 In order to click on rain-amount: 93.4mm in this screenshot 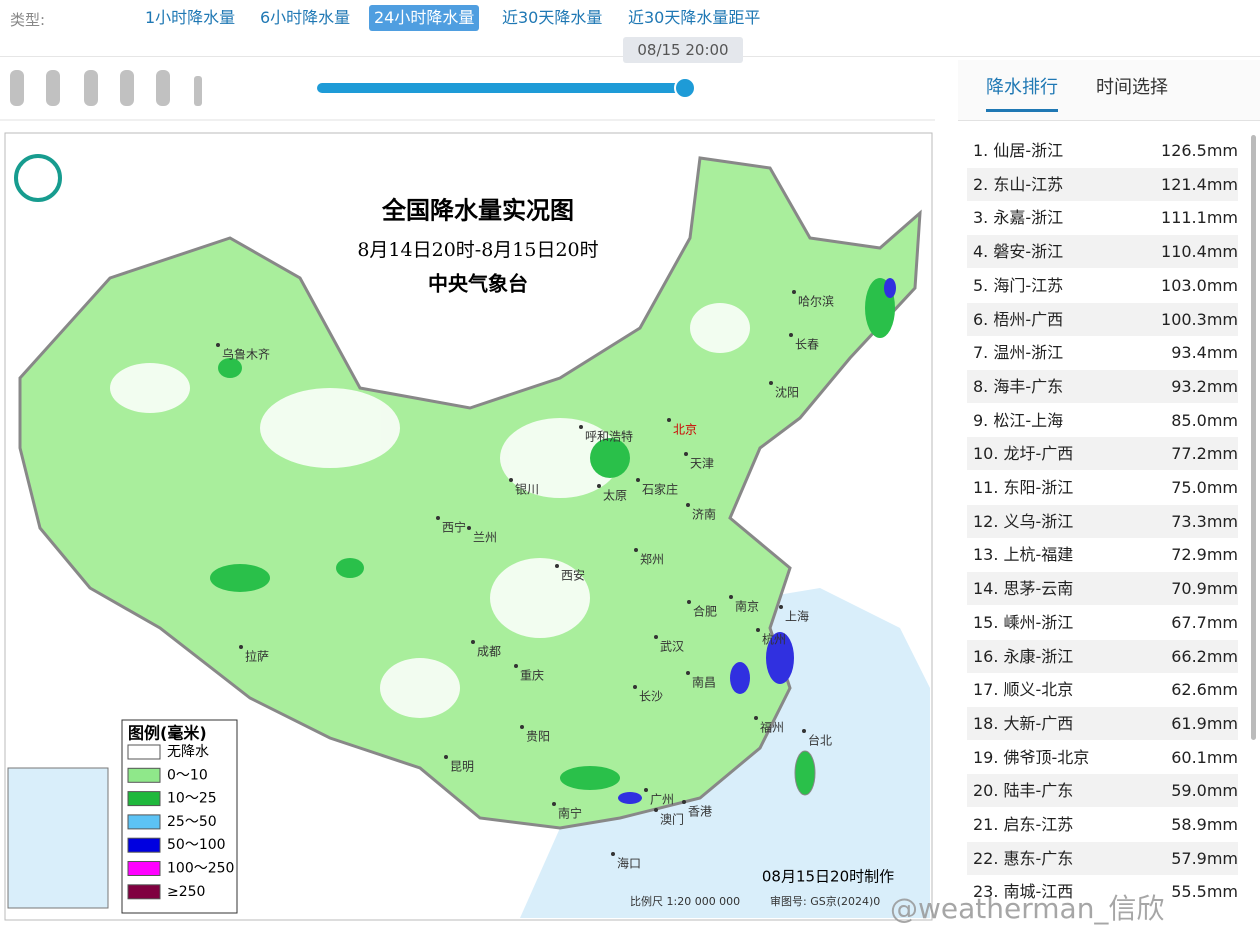, I will do `click(1204, 353)`.